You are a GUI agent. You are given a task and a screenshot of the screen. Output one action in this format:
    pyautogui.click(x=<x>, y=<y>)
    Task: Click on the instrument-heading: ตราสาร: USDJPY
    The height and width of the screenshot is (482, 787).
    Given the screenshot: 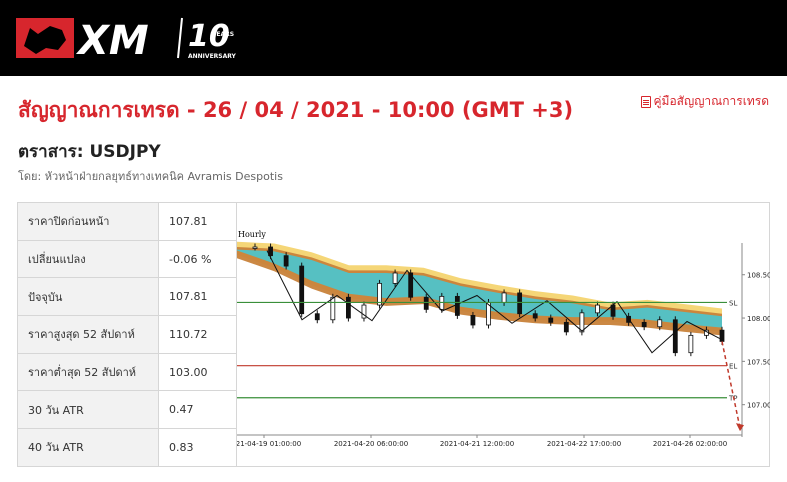 What is the action you would take?
    pyautogui.click(x=89, y=152)
    